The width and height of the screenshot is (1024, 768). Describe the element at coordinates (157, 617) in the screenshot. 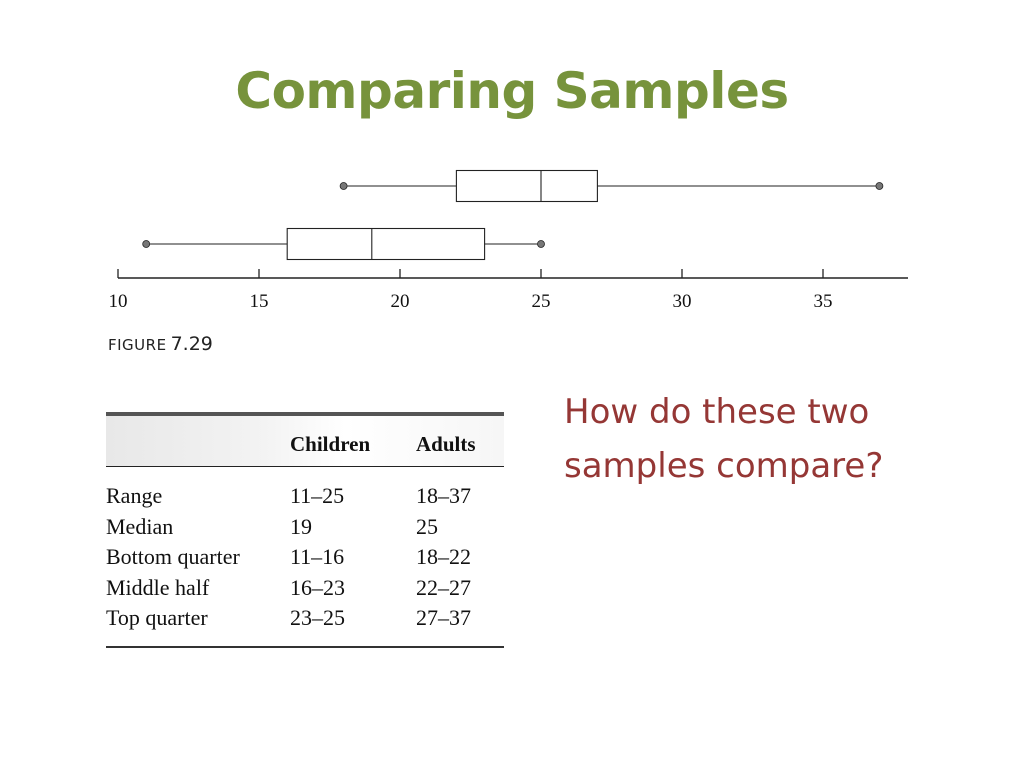

I see `row-label: Top quarter` at that location.